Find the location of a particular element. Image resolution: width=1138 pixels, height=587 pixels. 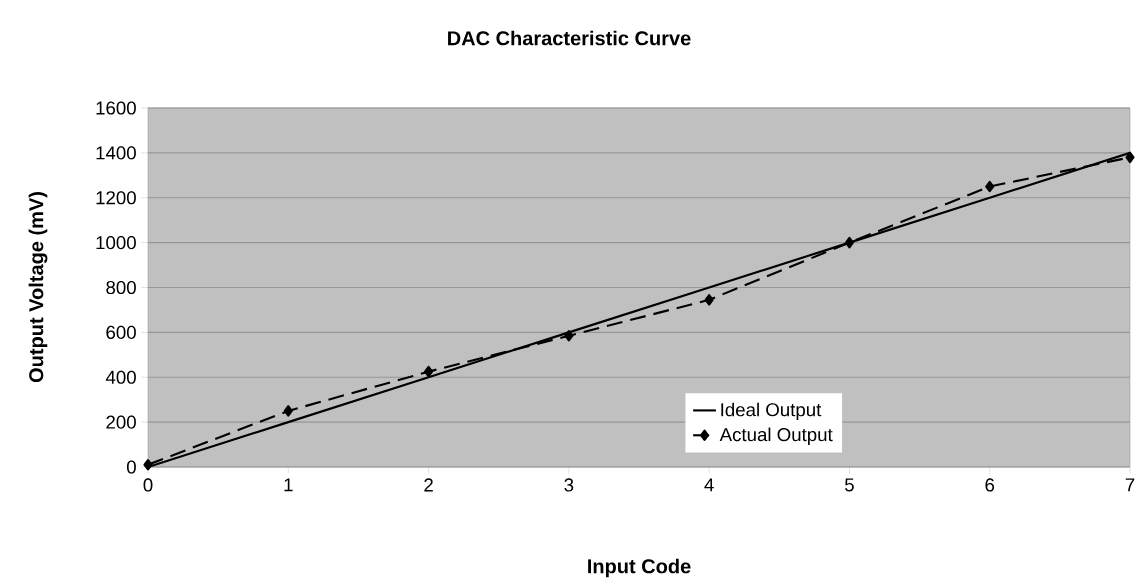

x-tick-label: 7 is located at coordinates (1130, 485).